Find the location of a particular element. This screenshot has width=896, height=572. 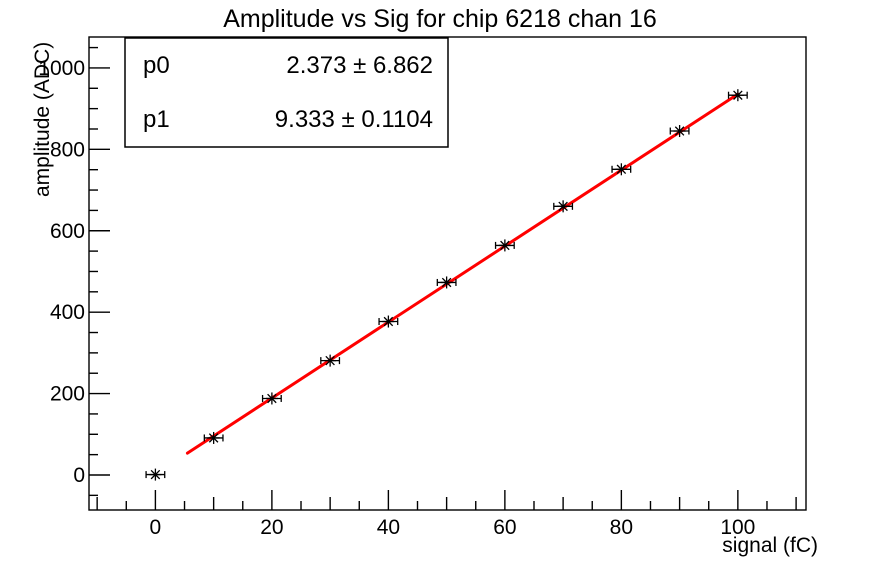

y-tick-label: 0 is located at coordinates (79, 475).